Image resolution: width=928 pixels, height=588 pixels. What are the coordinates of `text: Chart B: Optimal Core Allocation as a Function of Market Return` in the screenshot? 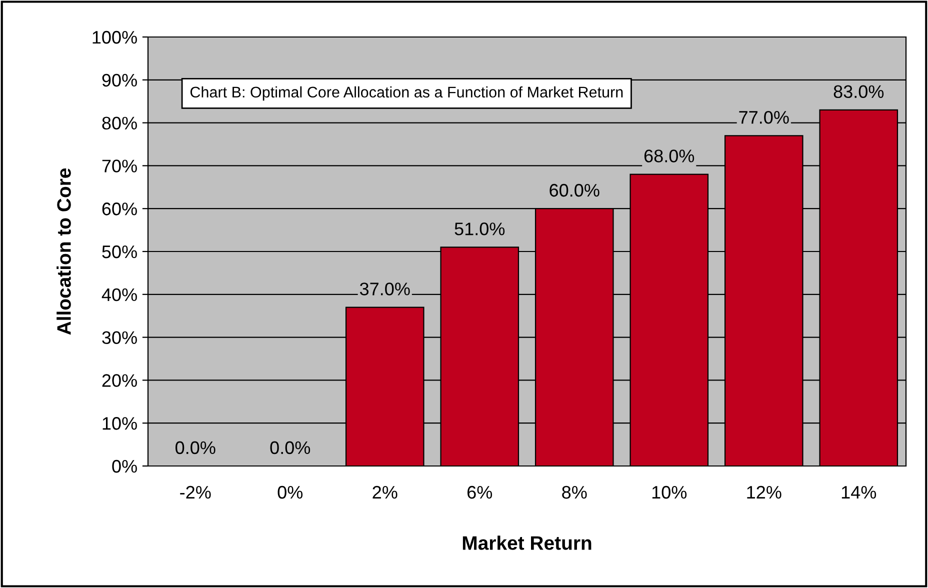 It's located at (406, 93).